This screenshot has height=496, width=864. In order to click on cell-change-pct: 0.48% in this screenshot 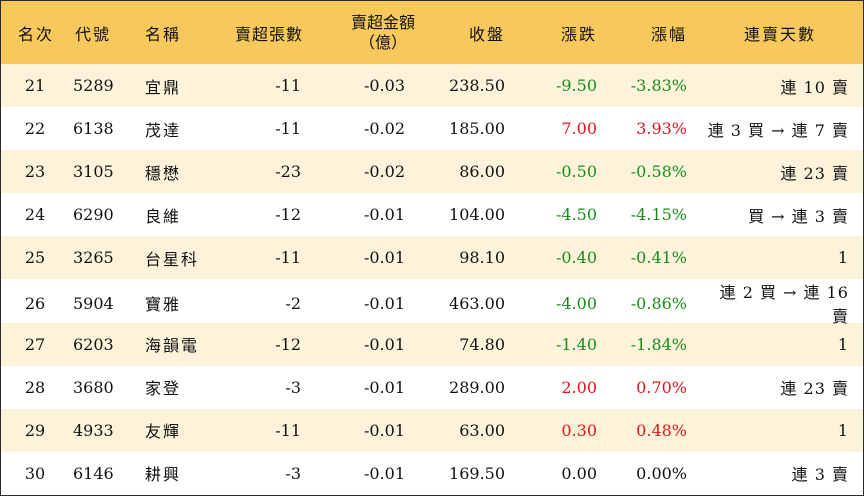, I will do `click(661, 430)`.